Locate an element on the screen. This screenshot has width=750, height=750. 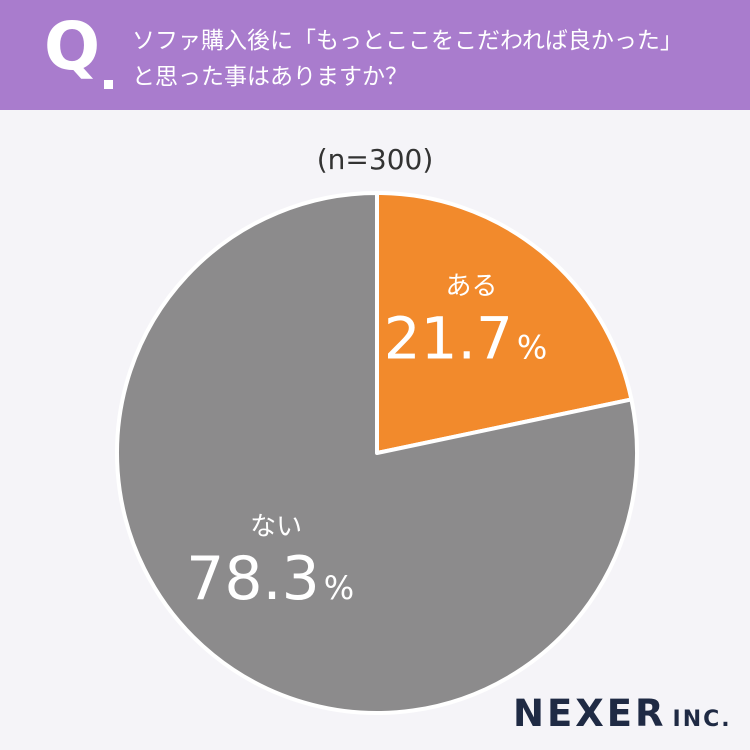
sample-size-label: (n=300) is located at coordinates (375, 159).